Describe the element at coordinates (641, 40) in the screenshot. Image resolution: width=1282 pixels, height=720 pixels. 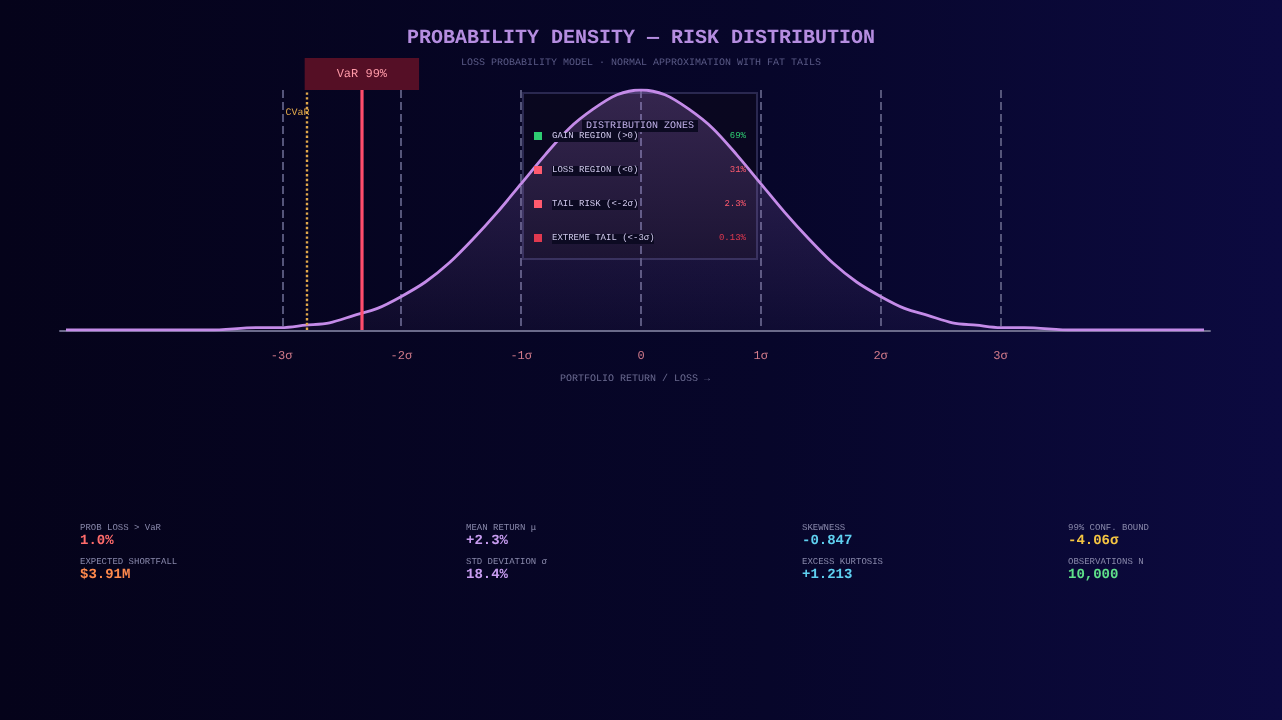
I see `chart-title: PROBABILITY DENSITY — RISK DISTRIBUTION` at that location.